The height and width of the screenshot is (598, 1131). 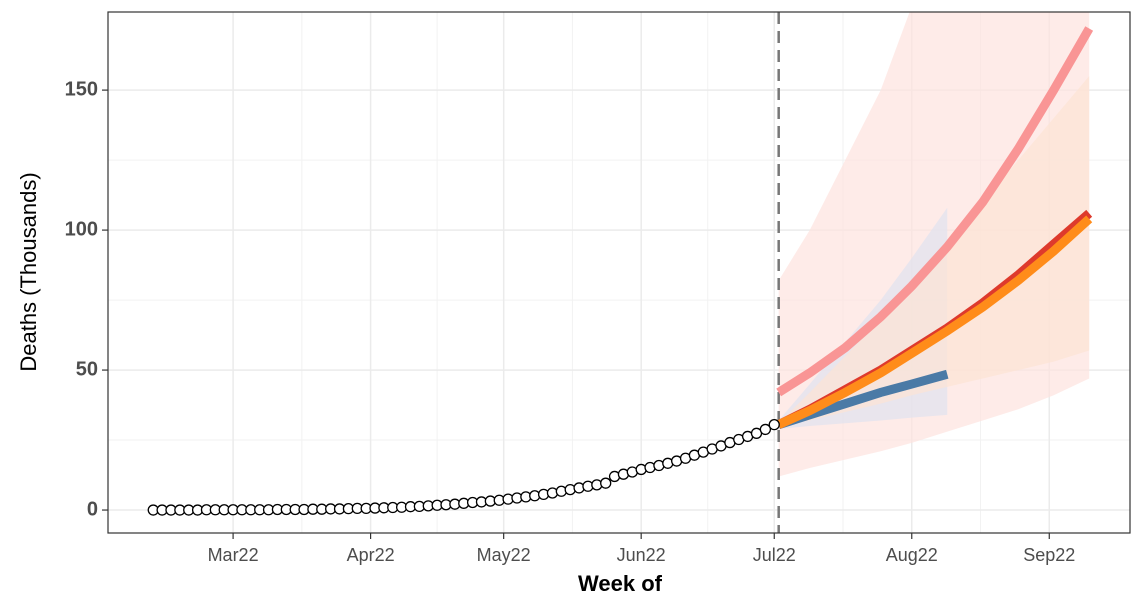 I want to click on x-tick-label: Aug22, so click(x=912, y=555).